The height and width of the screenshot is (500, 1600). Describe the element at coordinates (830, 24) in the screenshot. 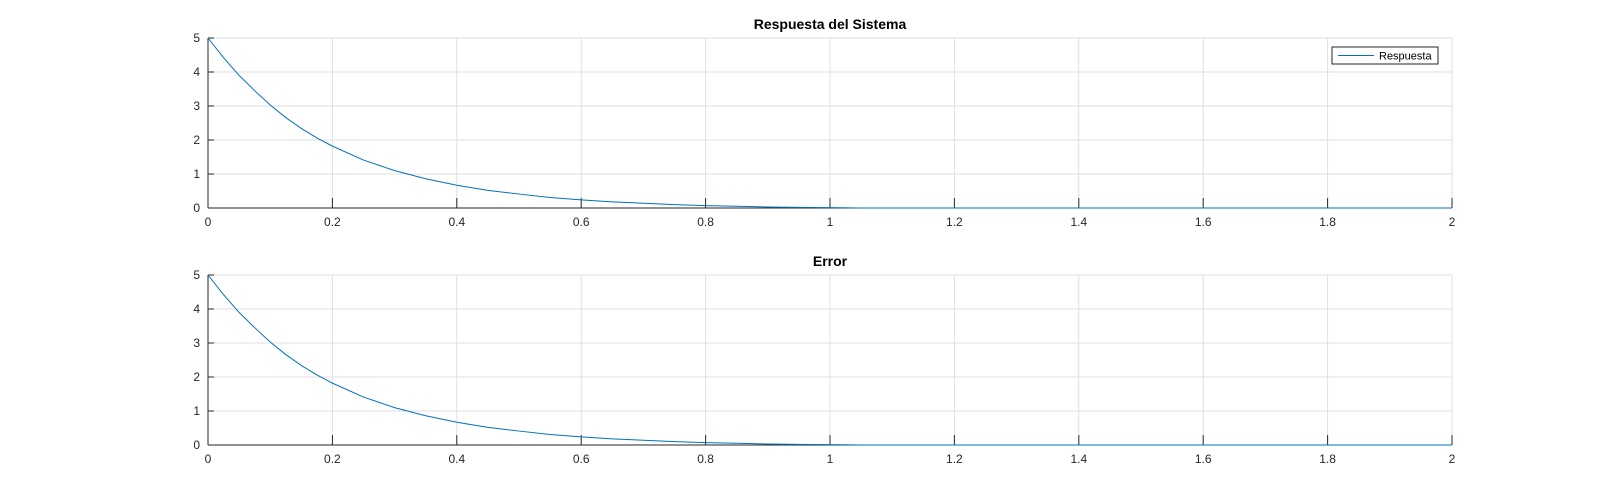

I see `chart-title: Respuesta del Sistema` at that location.